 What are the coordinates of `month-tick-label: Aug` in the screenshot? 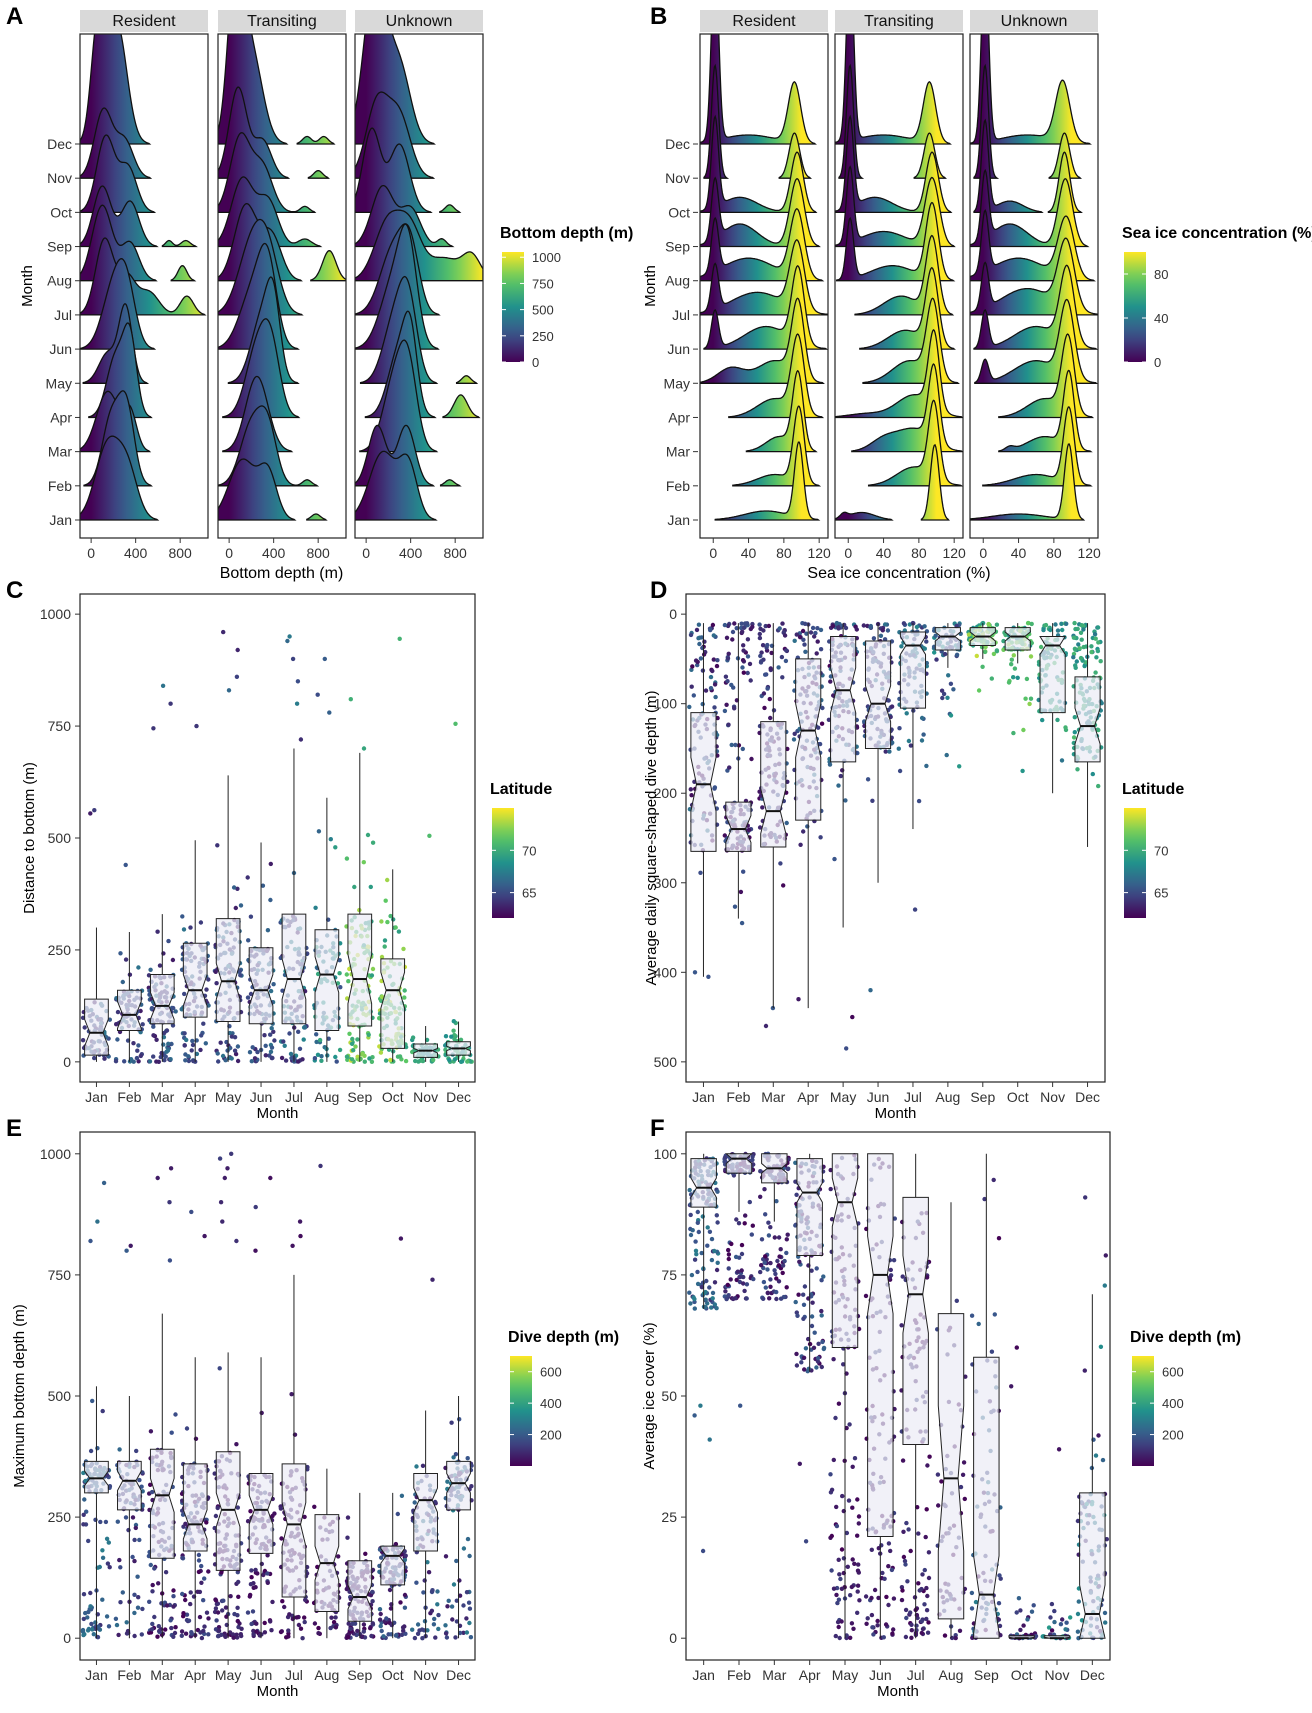 It's located at (59, 281).